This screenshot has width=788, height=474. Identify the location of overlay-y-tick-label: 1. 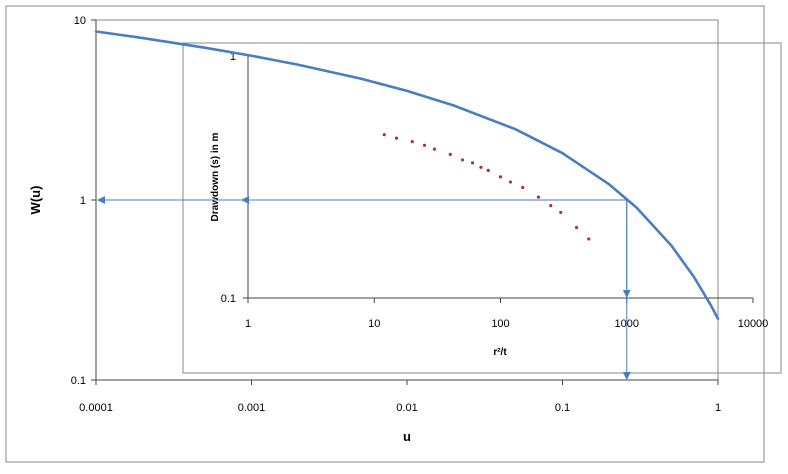
(233, 57).